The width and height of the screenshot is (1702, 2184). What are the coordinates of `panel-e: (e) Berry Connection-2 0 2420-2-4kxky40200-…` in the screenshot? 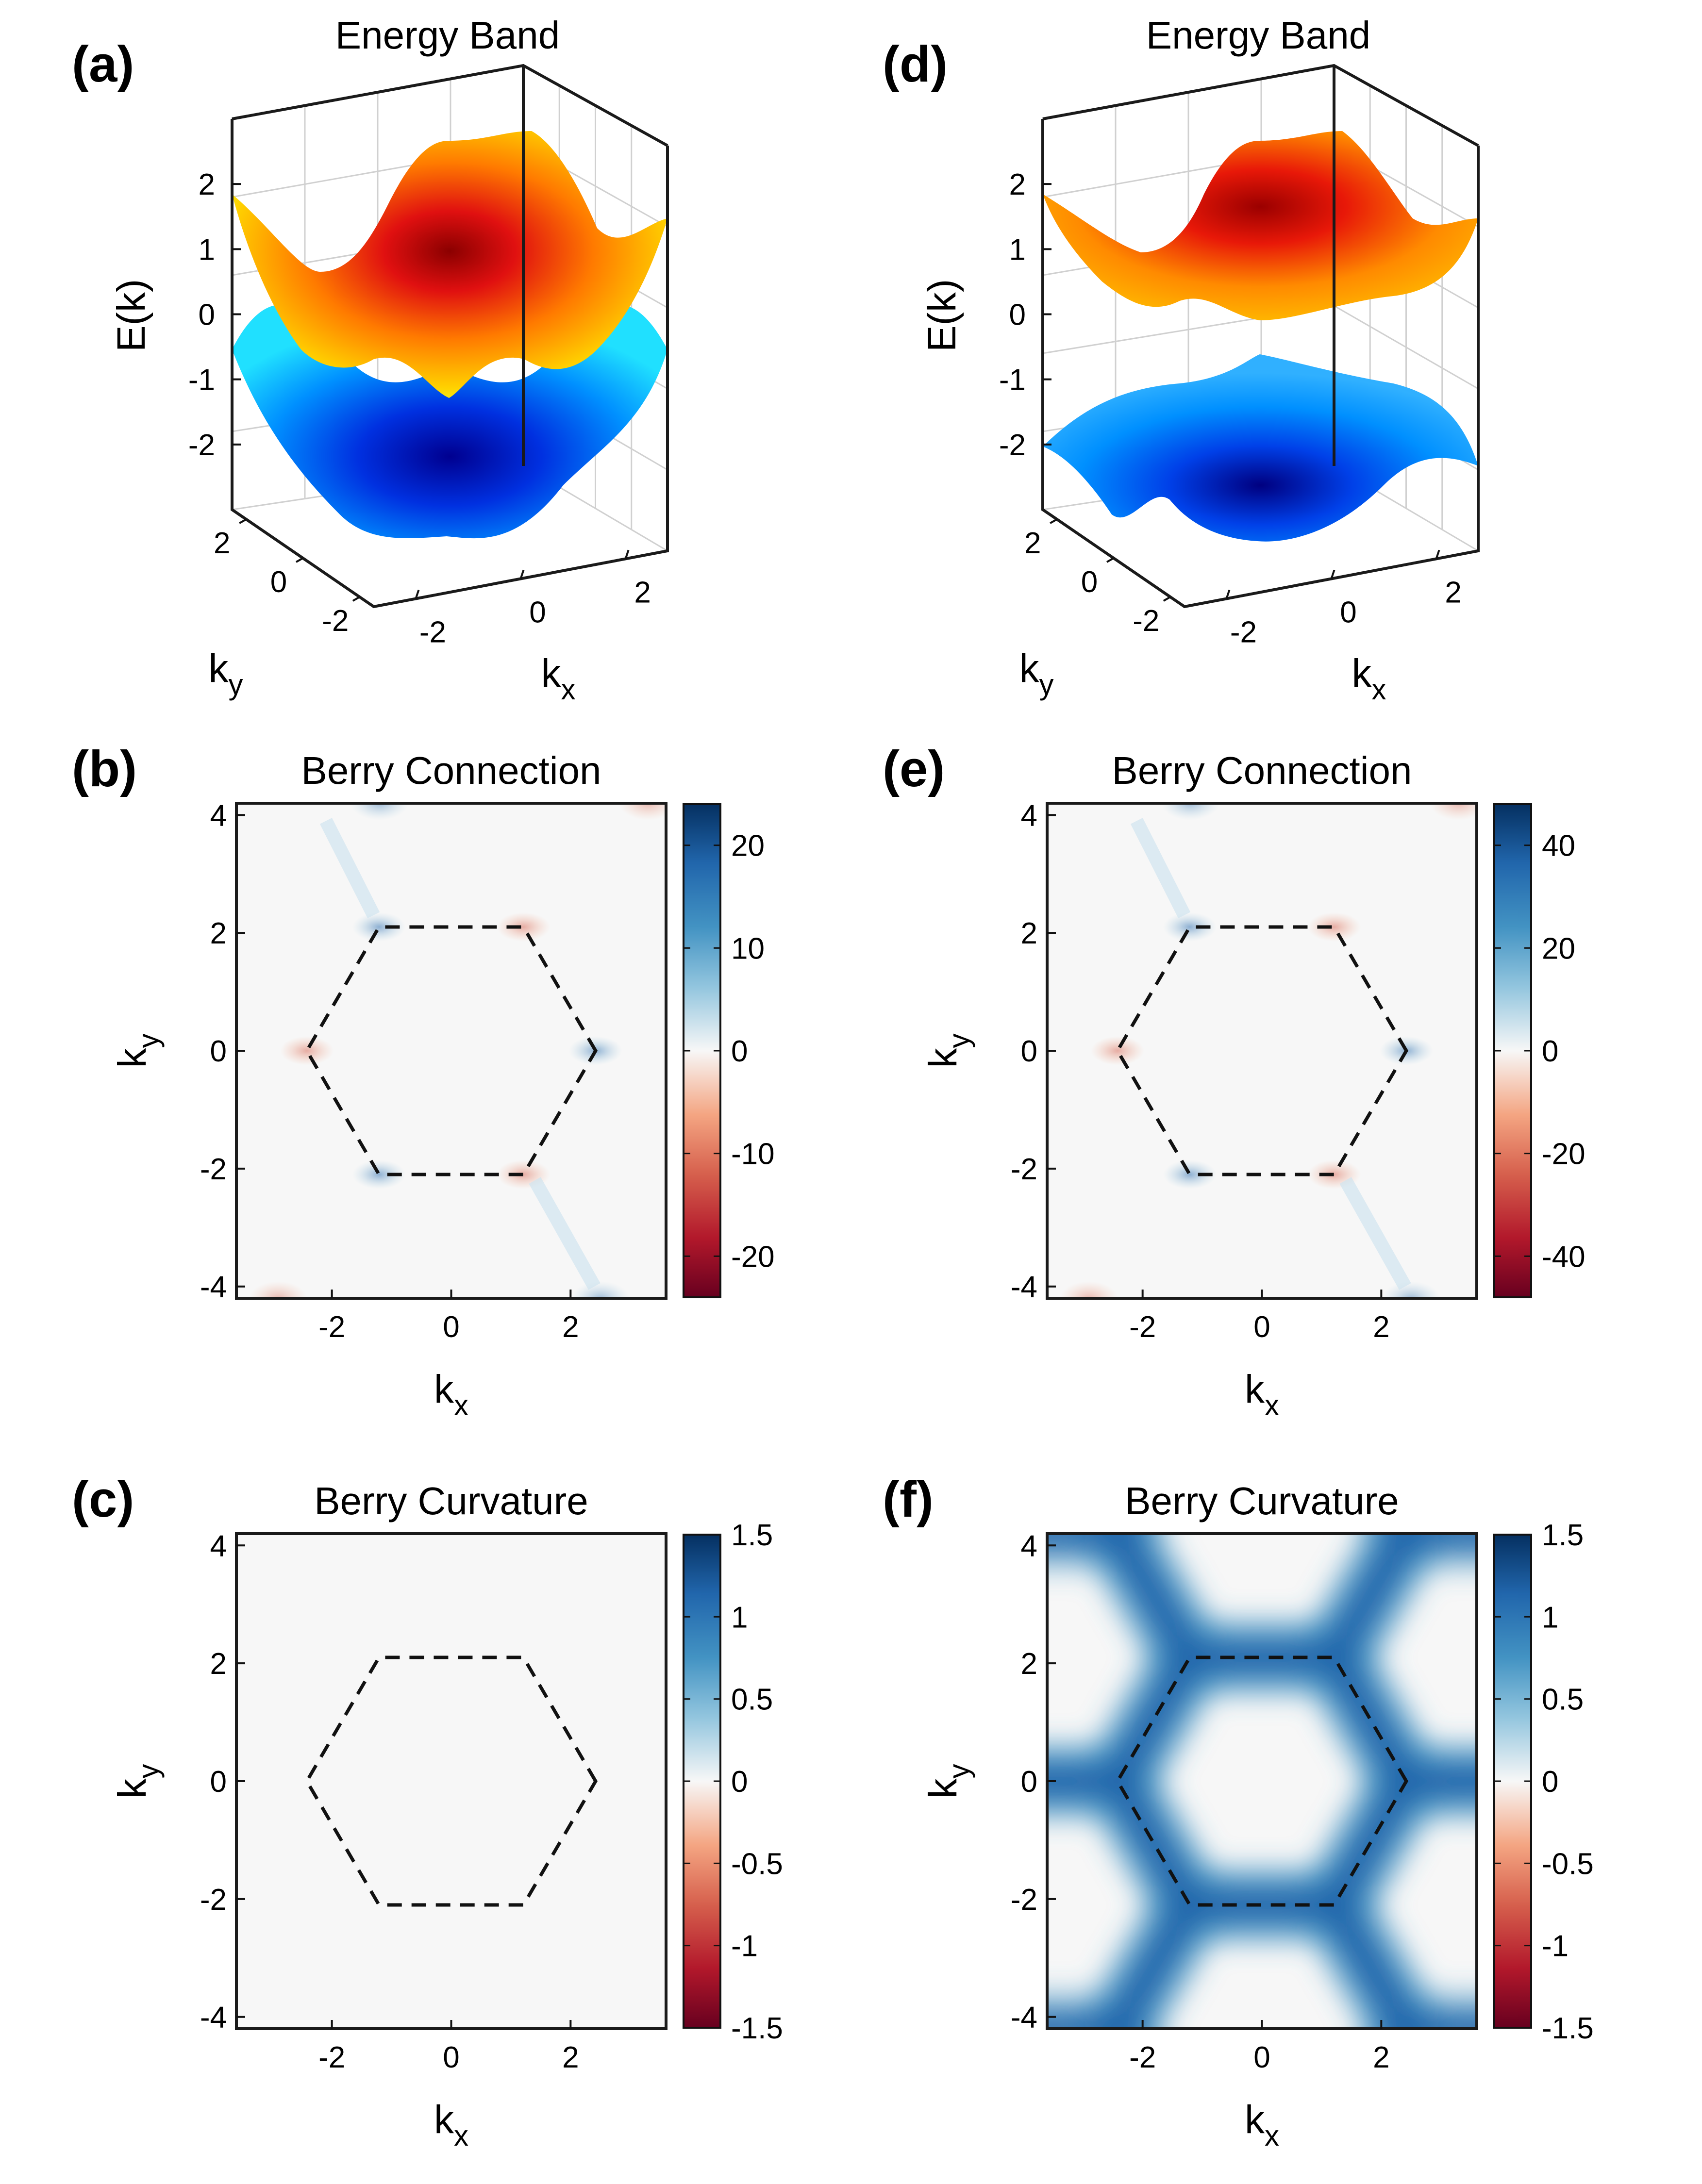 It's located at (1234, 1081).